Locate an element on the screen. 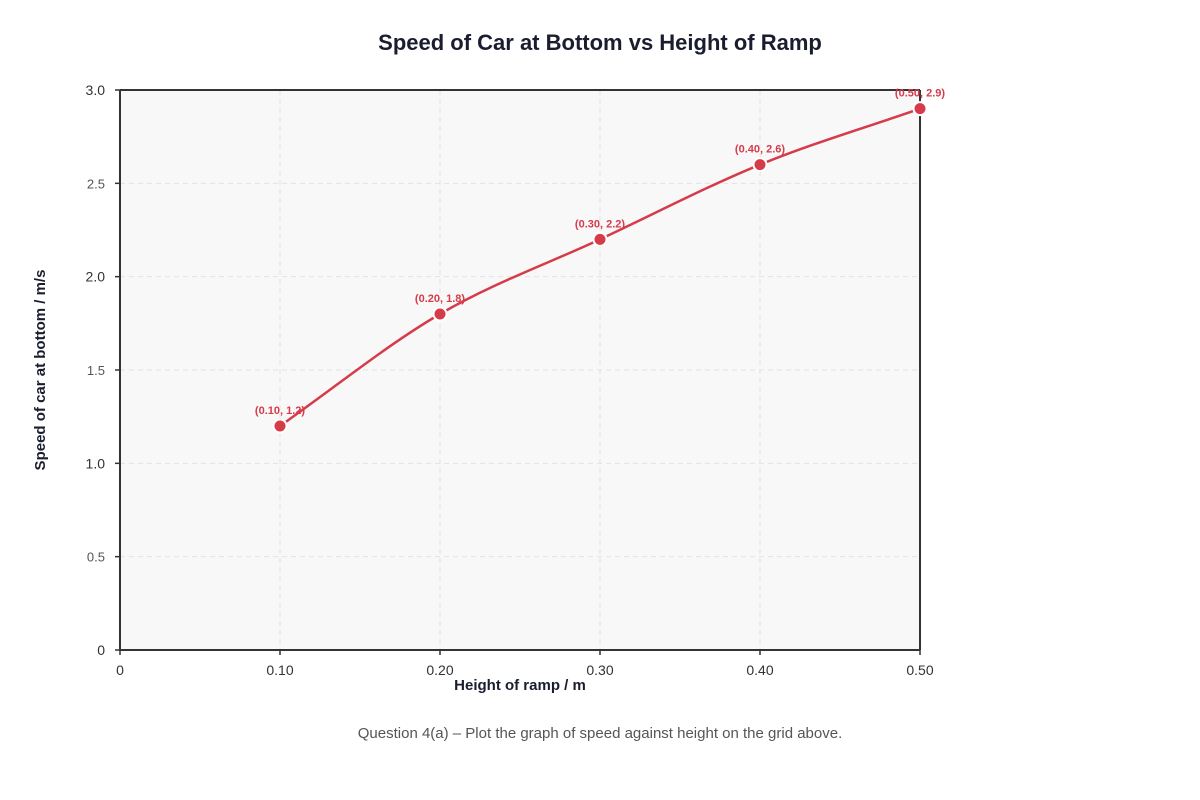 The height and width of the screenshot is (800, 1200). y-axis-label: Speed of car at bottom / m/s is located at coordinates (40, 370).